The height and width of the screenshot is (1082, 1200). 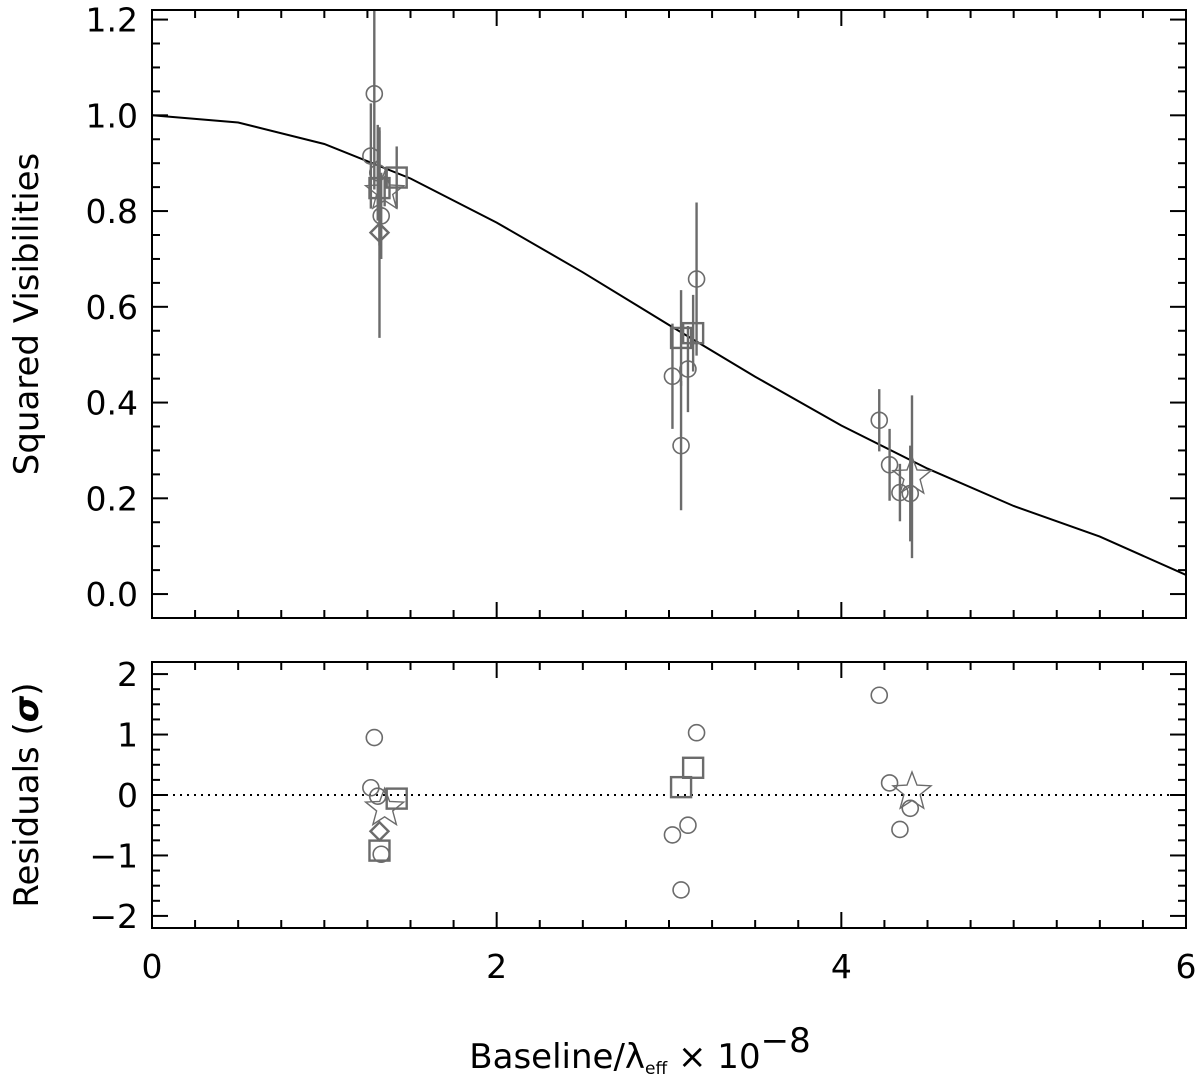 I want to click on bottom-y-axis-title: Residuals (σ), so click(x=27, y=794).